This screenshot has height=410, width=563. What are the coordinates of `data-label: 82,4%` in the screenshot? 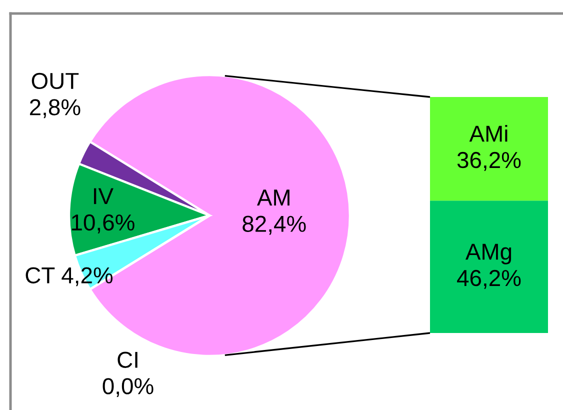 It's located at (274, 225).